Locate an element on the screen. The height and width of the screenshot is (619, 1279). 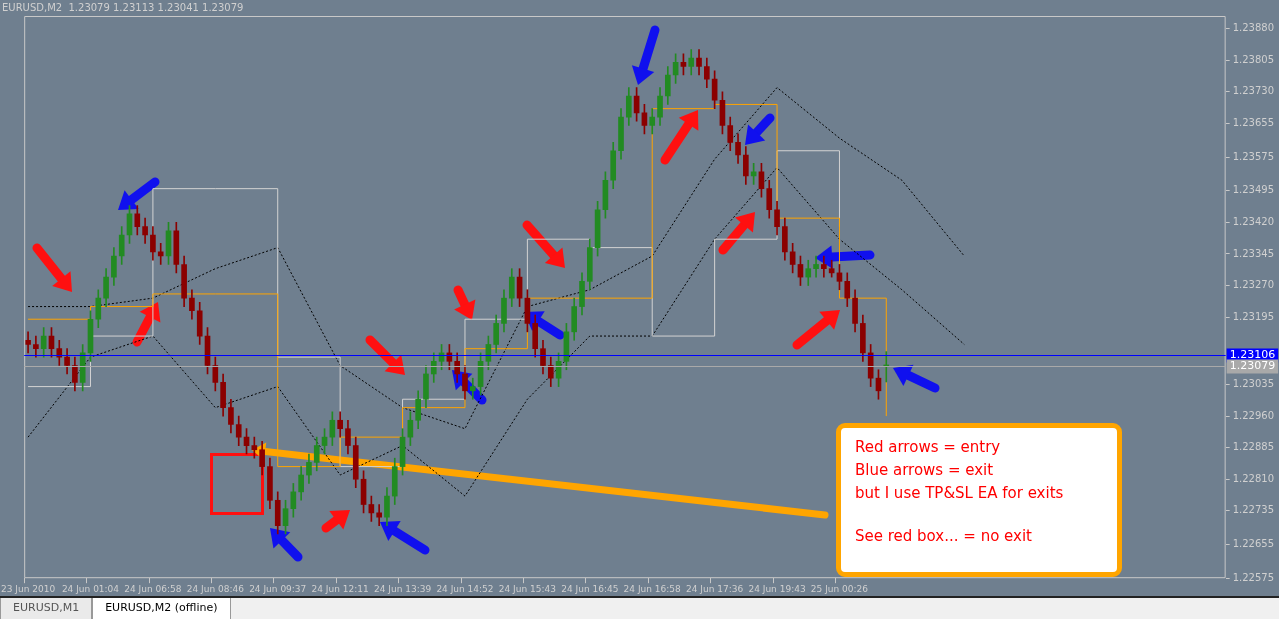
text: EURUSD,M2 (offline) is located at coordinates (161, 608).